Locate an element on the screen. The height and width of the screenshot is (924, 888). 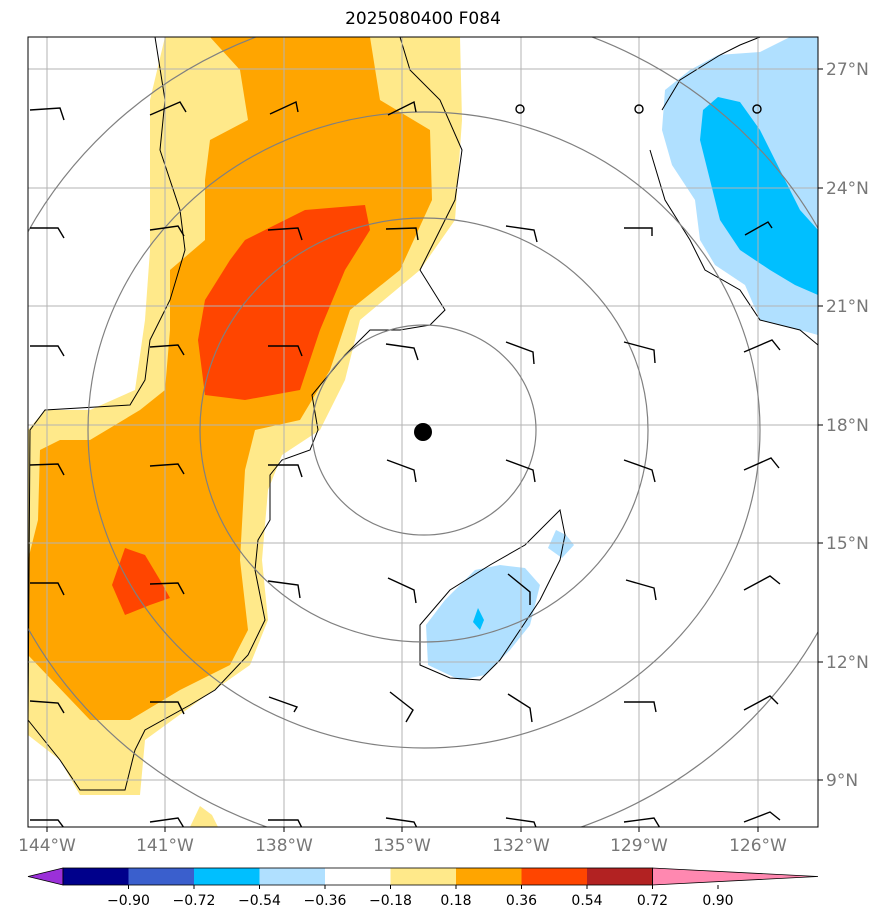
colorbar-frame is located at coordinates (357, 876).